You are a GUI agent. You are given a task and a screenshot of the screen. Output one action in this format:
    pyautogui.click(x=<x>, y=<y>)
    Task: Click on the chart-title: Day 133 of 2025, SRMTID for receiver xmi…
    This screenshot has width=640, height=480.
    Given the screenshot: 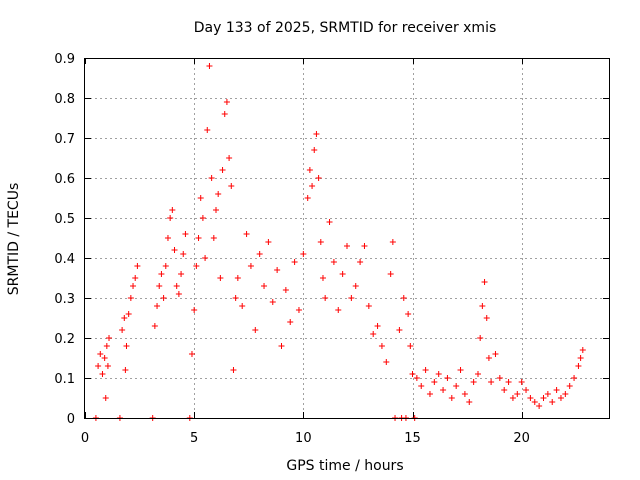 What is the action you would take?
    pyautogui.click(x=345, y=28)
    